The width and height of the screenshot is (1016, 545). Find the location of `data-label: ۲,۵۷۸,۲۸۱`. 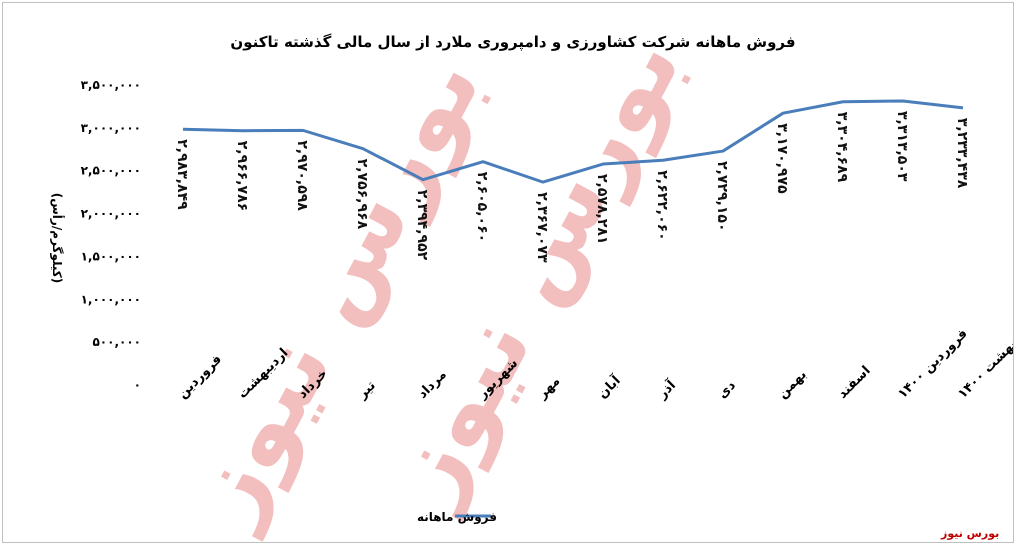

data-label: ۲,۵۷۸,۲۸۱ is located at coordinates (602, 209).